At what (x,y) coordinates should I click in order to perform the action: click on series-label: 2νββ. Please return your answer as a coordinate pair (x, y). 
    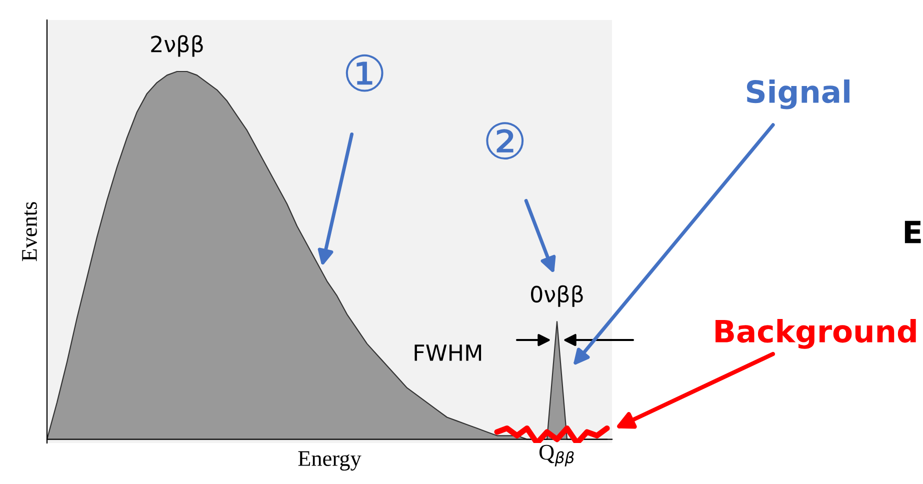
    Looking at the image, I should click on (177, 46).